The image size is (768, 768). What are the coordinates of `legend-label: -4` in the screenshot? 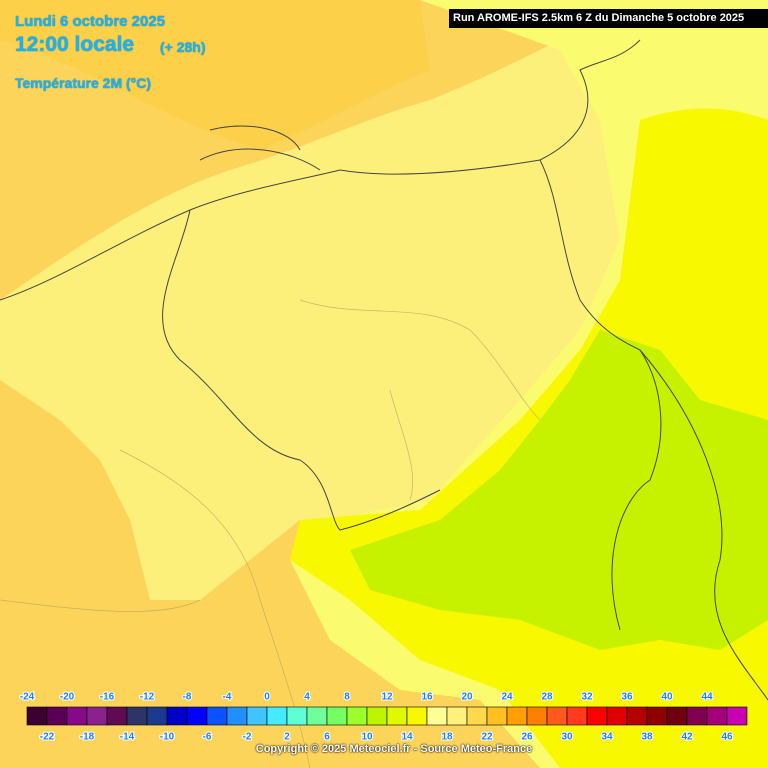 It's located at (227, 697).